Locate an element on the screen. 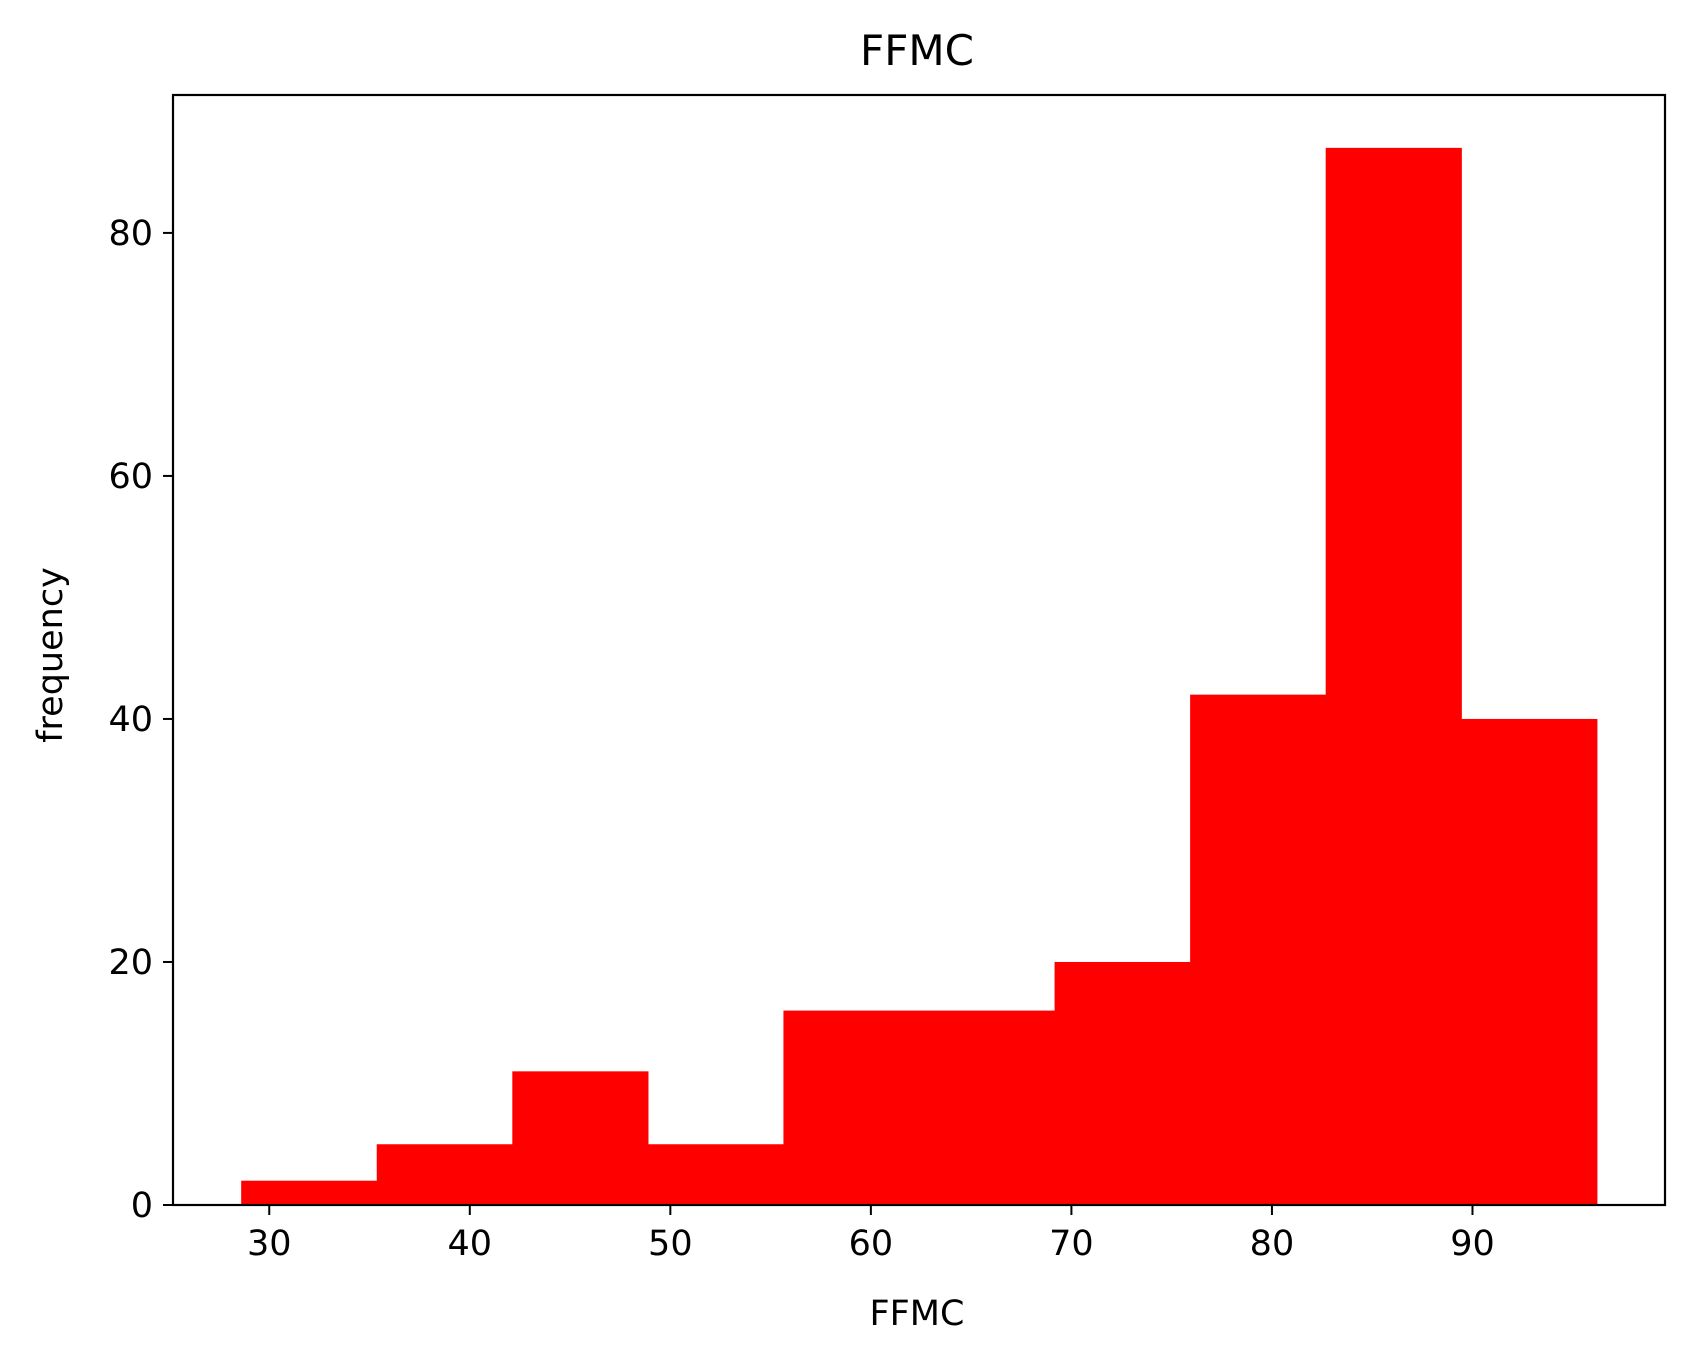  x-tick-label: 80 is located at coordinates (1272, 1244).